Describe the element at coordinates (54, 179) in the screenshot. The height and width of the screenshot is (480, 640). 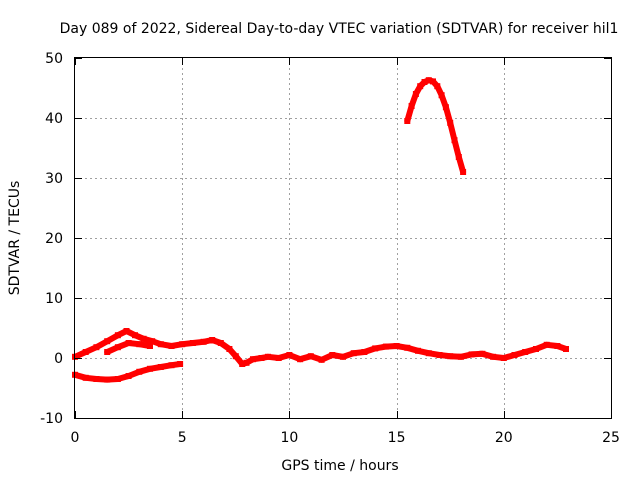
I see `y-tick-label: 30` at that location.